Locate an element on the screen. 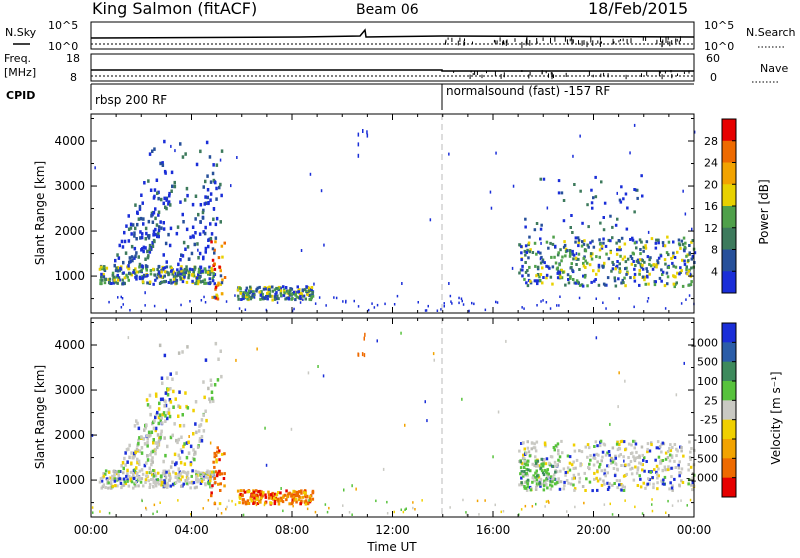  y-tick-label: 1000 is located at coordinates (69, 480).